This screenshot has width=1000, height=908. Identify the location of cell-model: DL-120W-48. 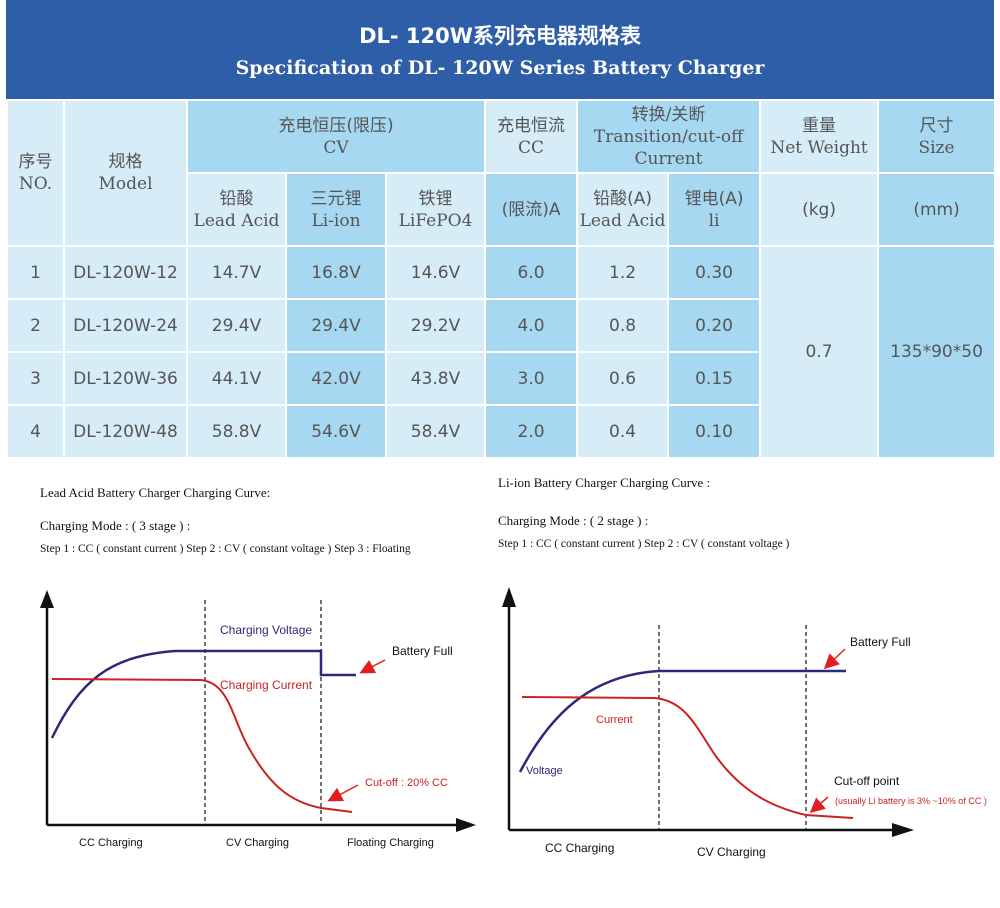
(125, 431).